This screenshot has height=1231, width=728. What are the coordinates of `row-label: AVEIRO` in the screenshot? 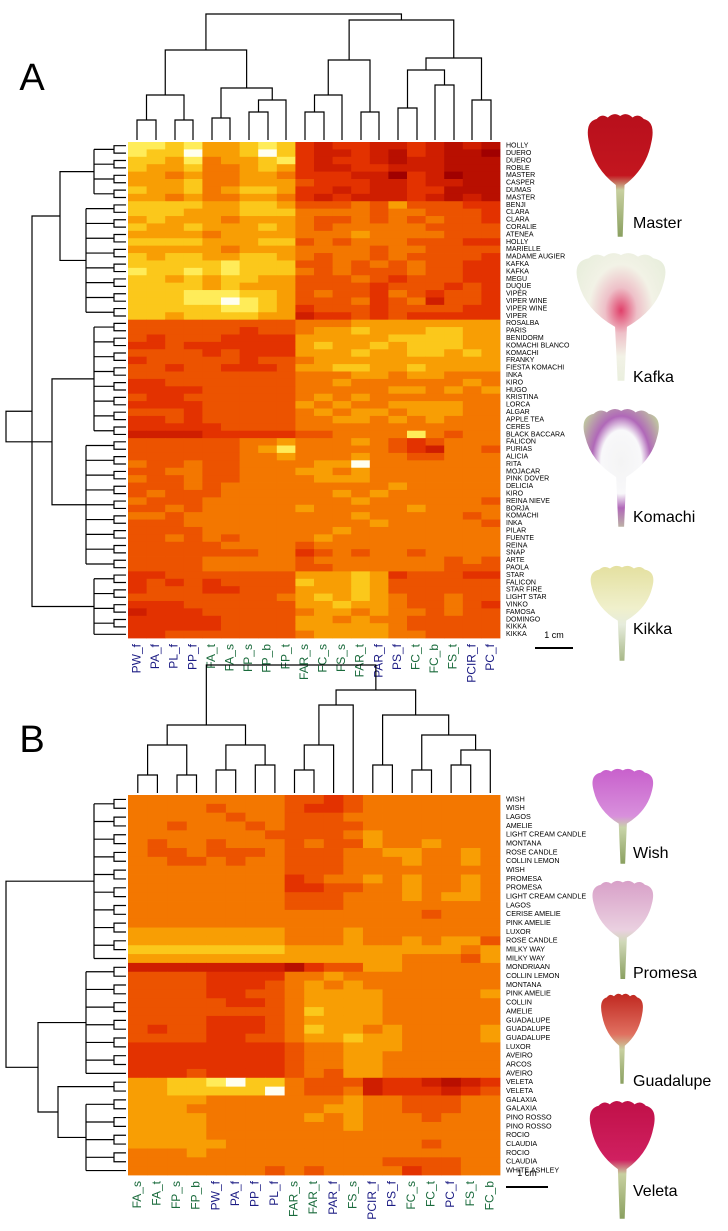 It's located at (519, 1072).